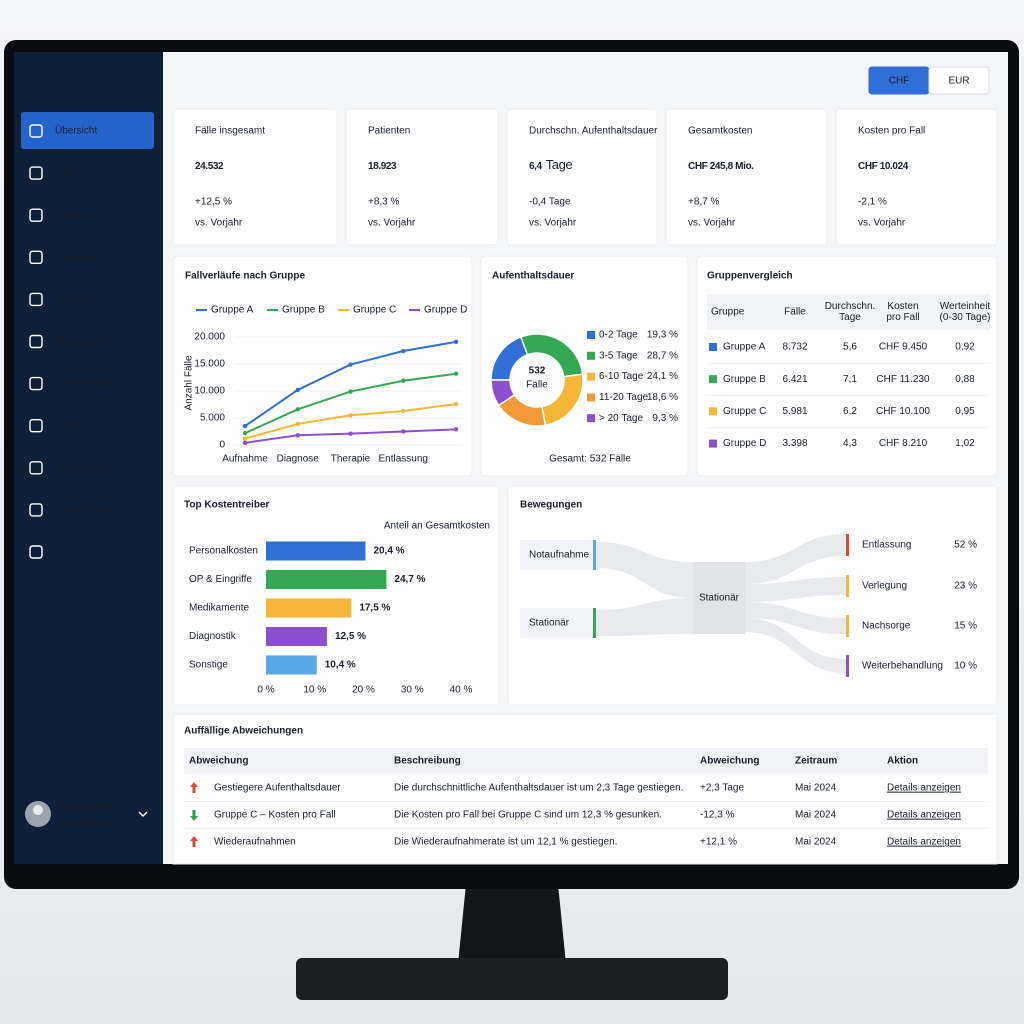 The width and height of the screenshot is (1024, 1024). I want to click on nav-item: Datenimport, so click(82, 467).